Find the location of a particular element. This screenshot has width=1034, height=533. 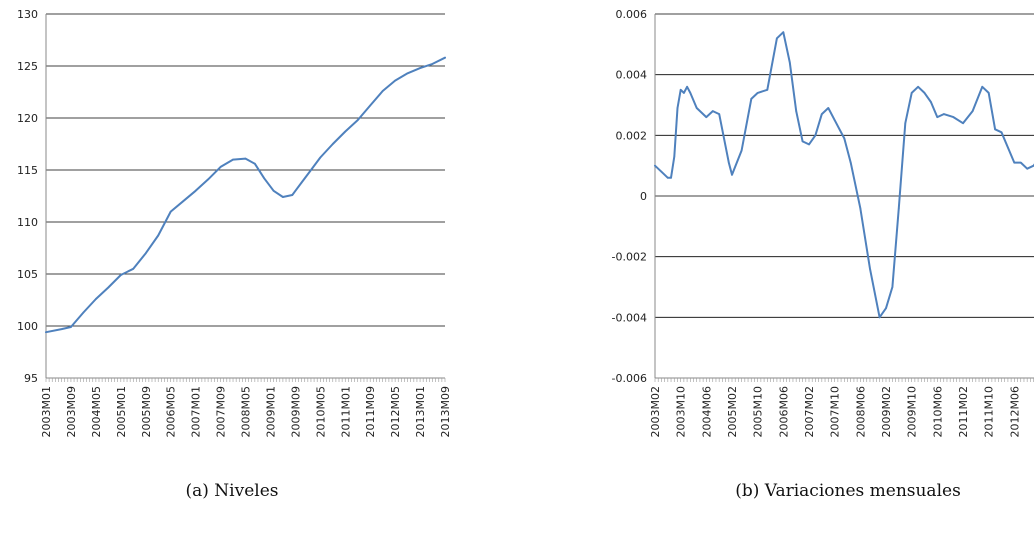

x-tick-label: 2006M06 is located at coordinates (783, 411).